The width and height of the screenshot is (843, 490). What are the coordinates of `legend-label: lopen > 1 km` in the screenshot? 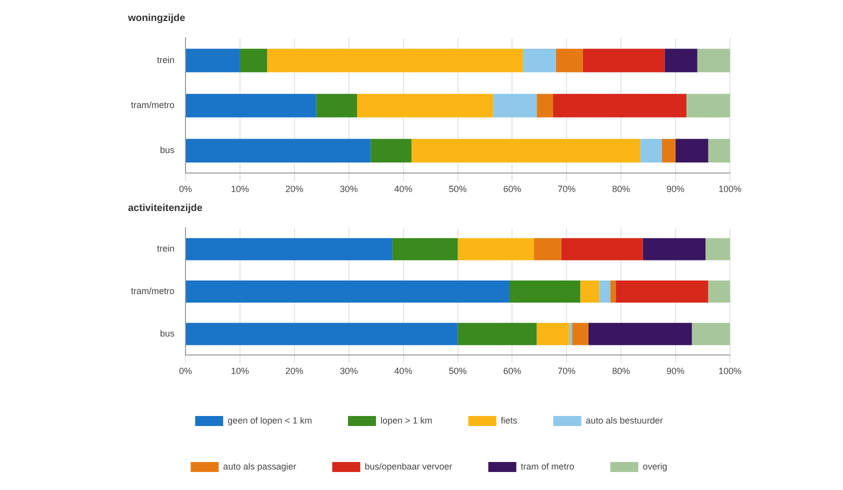 It's located at (406, 420).